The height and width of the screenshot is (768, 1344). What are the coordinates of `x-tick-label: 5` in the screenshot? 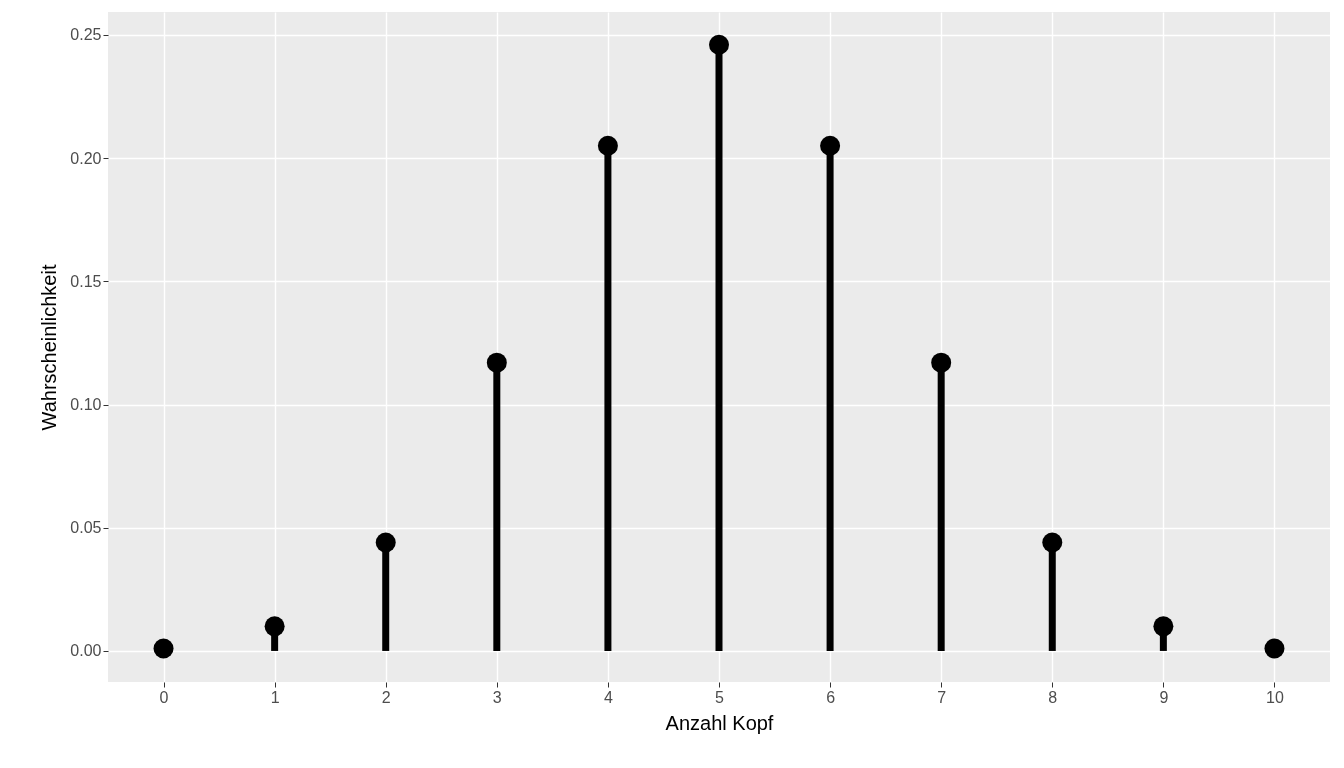 It's located at (720, 697).